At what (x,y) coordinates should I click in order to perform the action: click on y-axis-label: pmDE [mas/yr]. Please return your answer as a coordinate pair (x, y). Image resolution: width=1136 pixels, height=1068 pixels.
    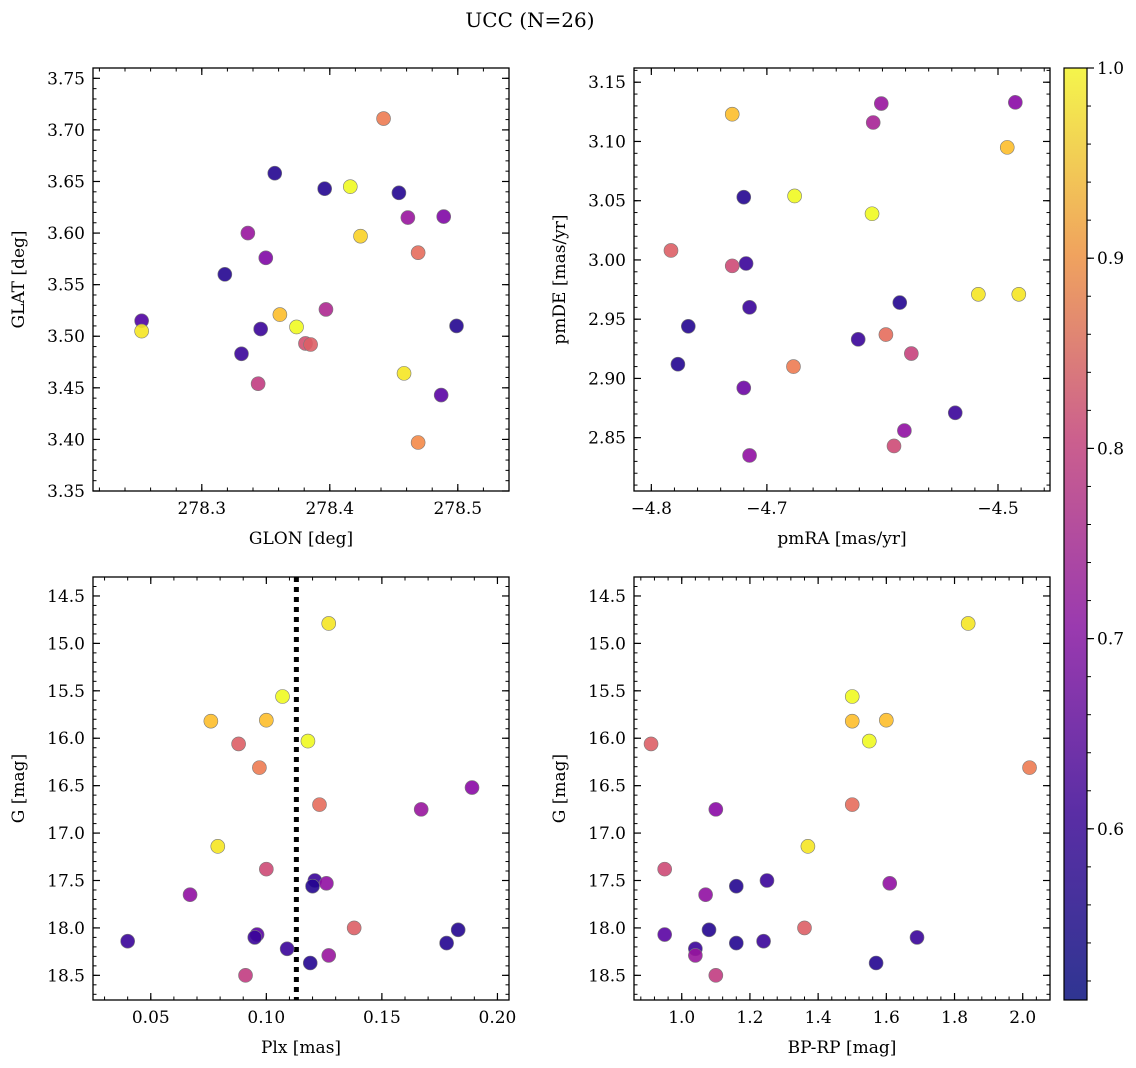
    Looking at the image, I should click on (560, 279).